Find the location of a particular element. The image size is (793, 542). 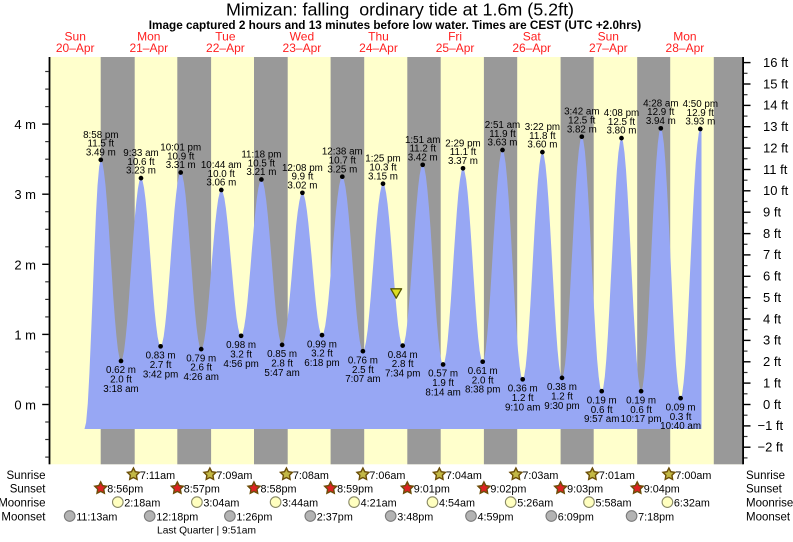

svg-text: 10.5 ft is located at coordinates (262, 163).